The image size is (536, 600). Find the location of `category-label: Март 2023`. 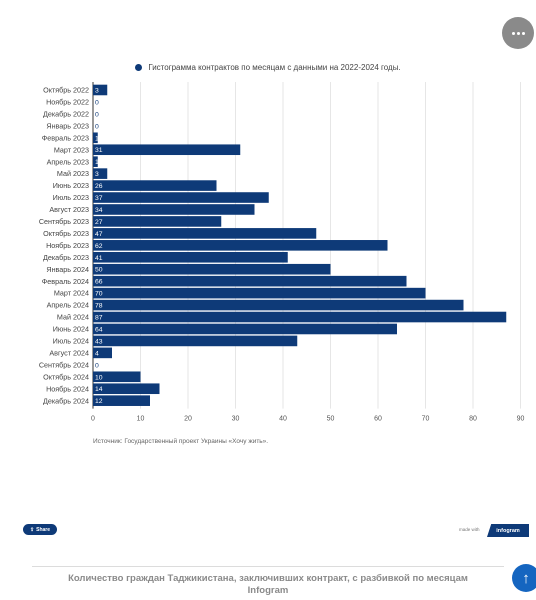

category-label: Март 2023 is located at coordinates (71, 149).